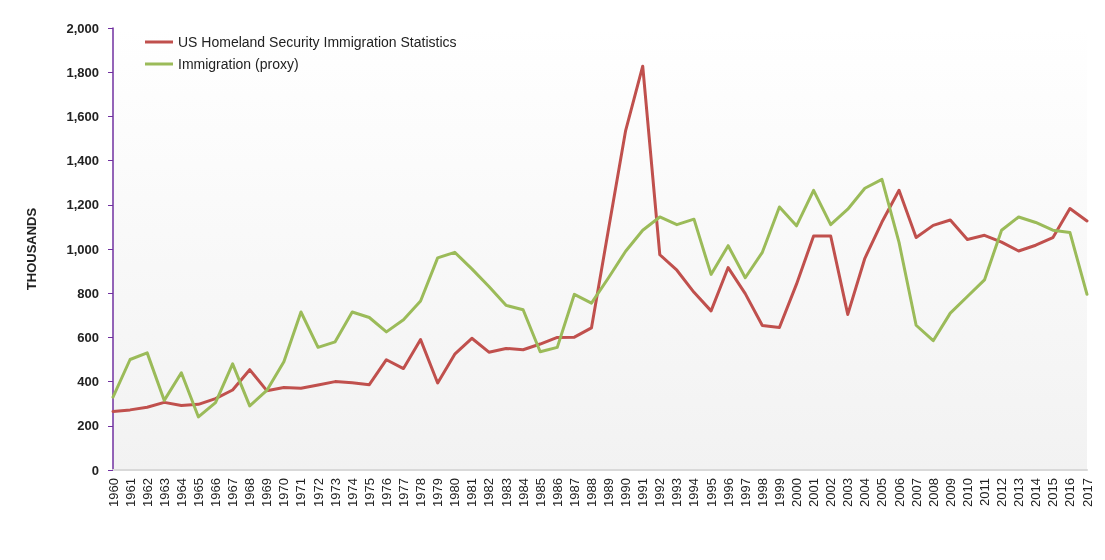 The height and width of the screenshot is (560, 1105). What do you see at coordinates (557, 492) in the screenshot?
I see `x-tick-label: 1986` at bounding box center [557, 492].